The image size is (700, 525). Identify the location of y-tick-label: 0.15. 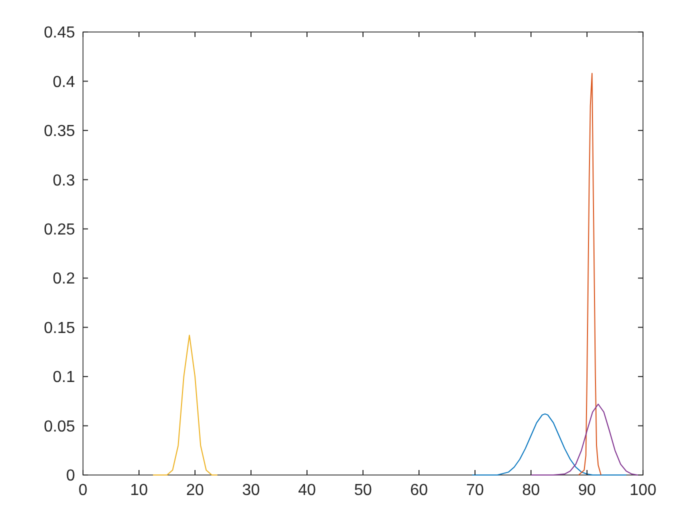
(60, 328).